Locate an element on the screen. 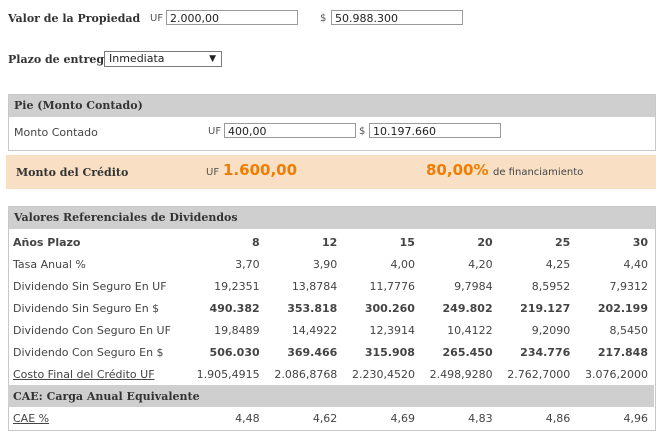  pie-clp-input: 10.197.660 is located at coordinates (435, 130).